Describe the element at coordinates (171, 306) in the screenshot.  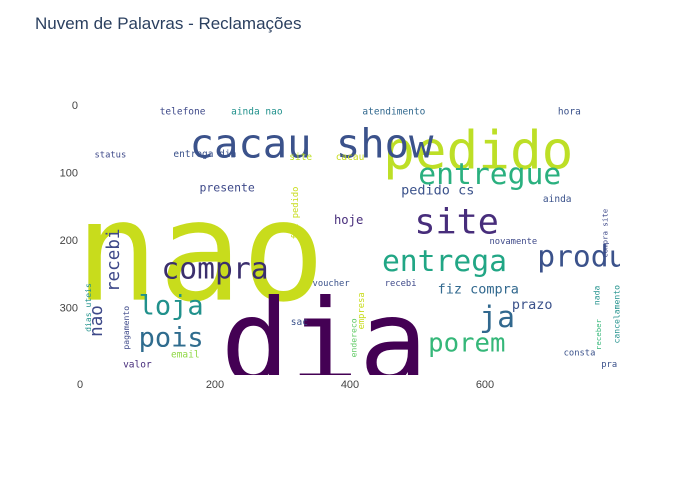
I see `word-9: loja` at that location.